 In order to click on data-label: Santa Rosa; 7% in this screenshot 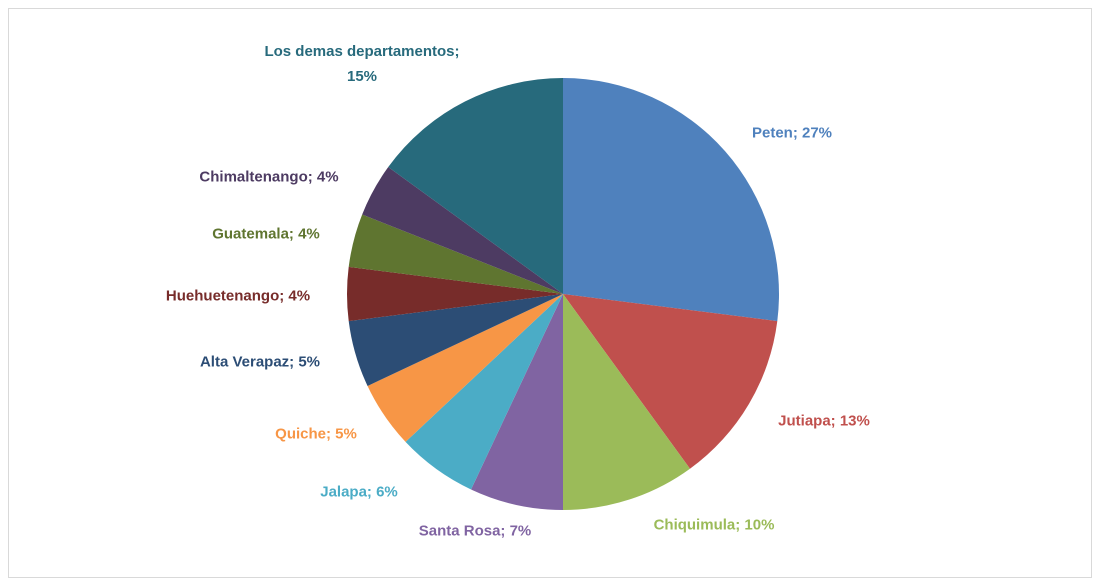, I will do `click(475, 531)`.